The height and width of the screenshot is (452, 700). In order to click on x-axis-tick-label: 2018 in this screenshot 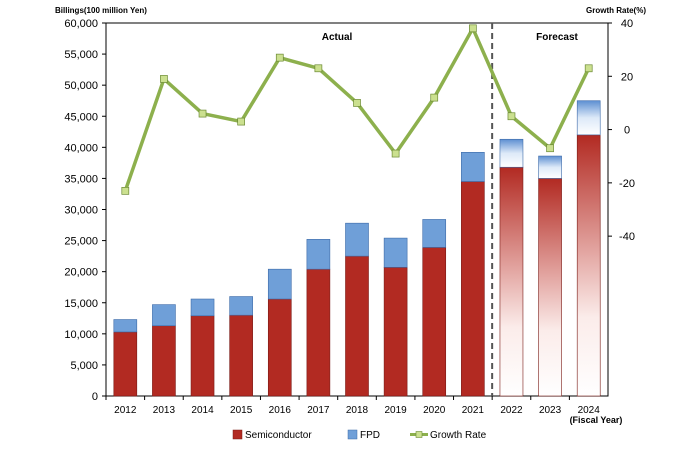, I will do `click(357, 410)`.